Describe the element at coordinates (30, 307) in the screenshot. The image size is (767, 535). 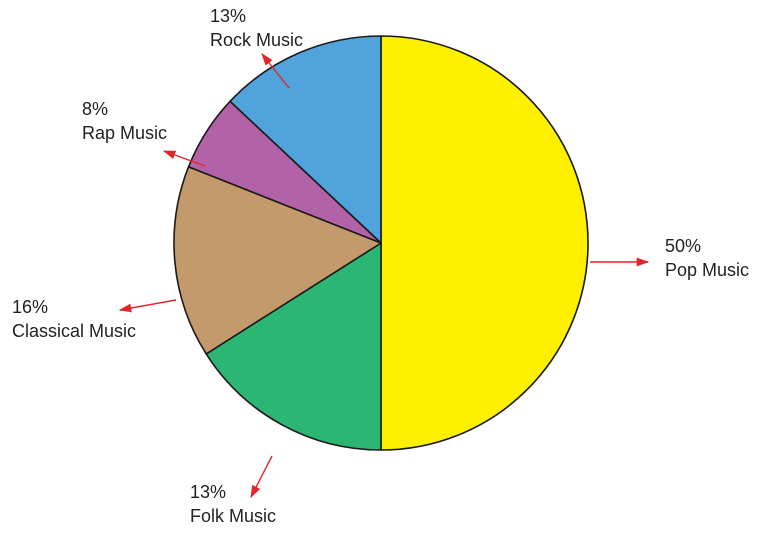
I see `percent-label-classical-music: 16%` at that location.